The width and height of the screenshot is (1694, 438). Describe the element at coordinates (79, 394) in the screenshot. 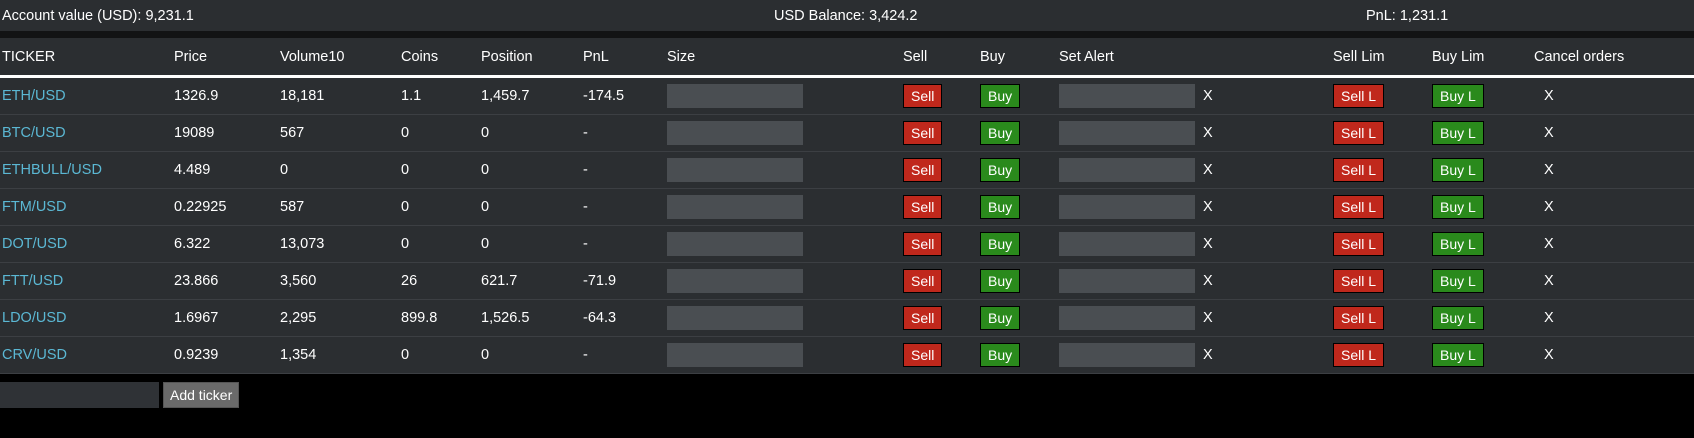

I see `new-ticker-input` at that location.